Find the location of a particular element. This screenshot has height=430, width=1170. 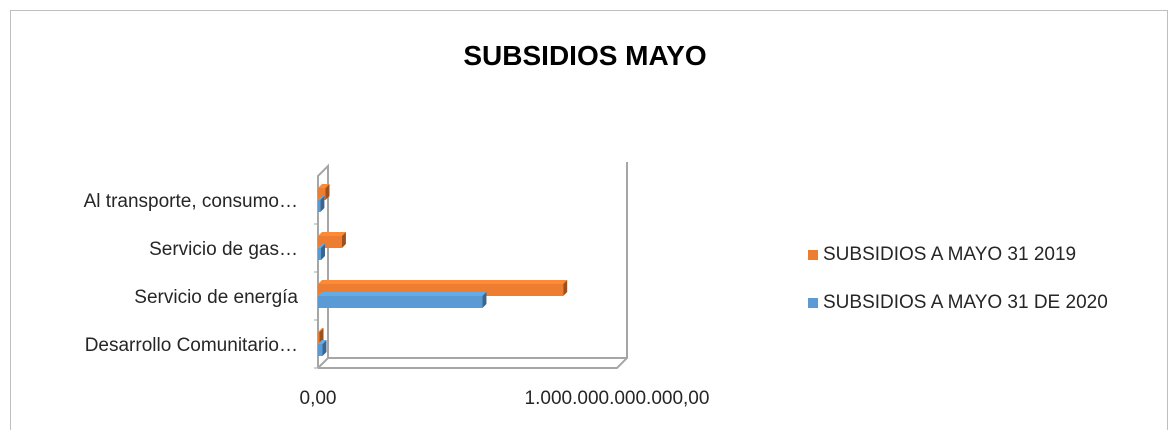

legend-item-2020: SUBSIDIOS A MAYO 31 DE 2020 is located at coordinates (958, 303).